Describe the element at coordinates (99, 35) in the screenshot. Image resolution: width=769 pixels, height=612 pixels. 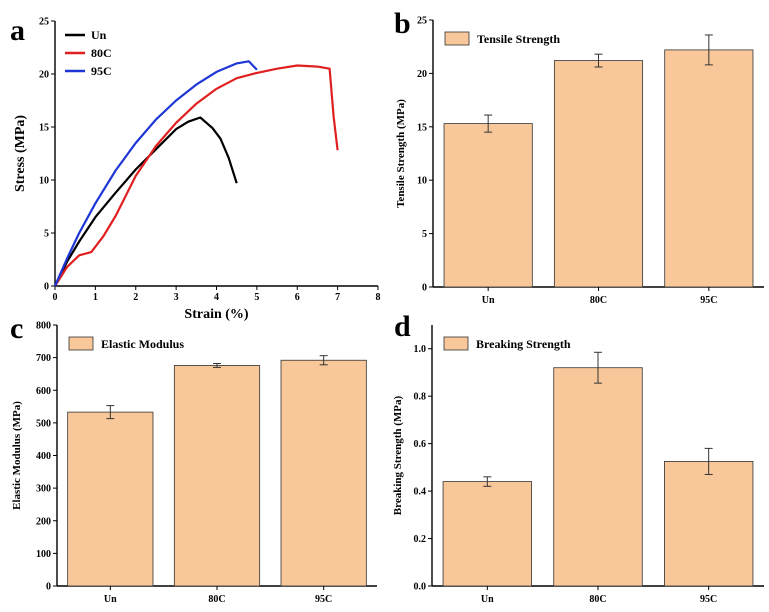
I see `legend-label-un: Un` at that location.